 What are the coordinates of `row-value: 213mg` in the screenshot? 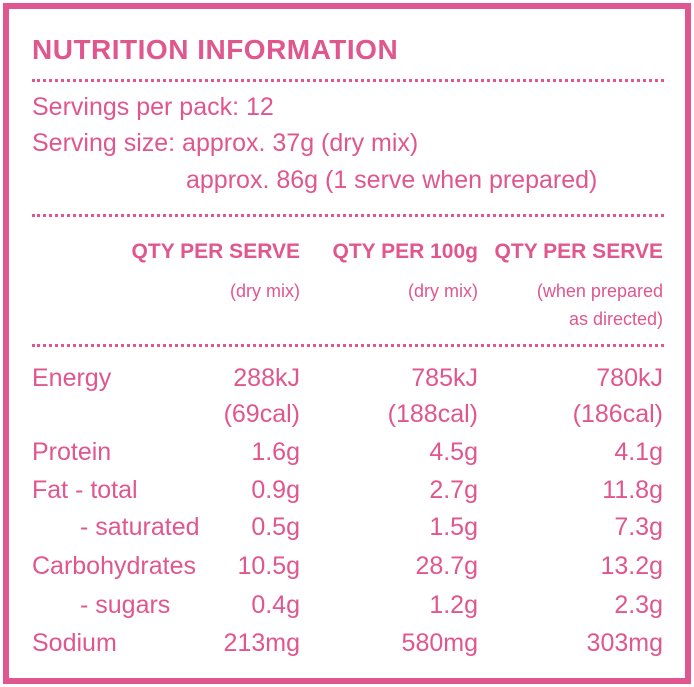 It's located at (261, 643).